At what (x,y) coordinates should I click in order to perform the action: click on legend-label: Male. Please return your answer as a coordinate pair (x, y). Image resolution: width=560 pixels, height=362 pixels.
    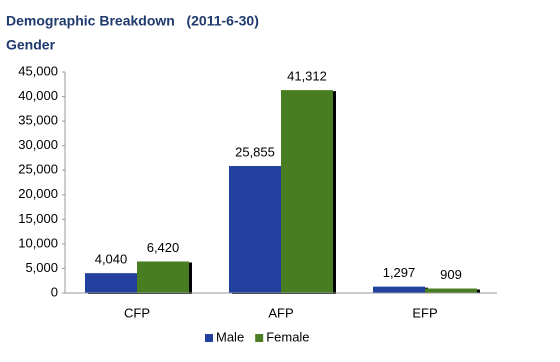
    Looking at the image, I should click on (230, 336).